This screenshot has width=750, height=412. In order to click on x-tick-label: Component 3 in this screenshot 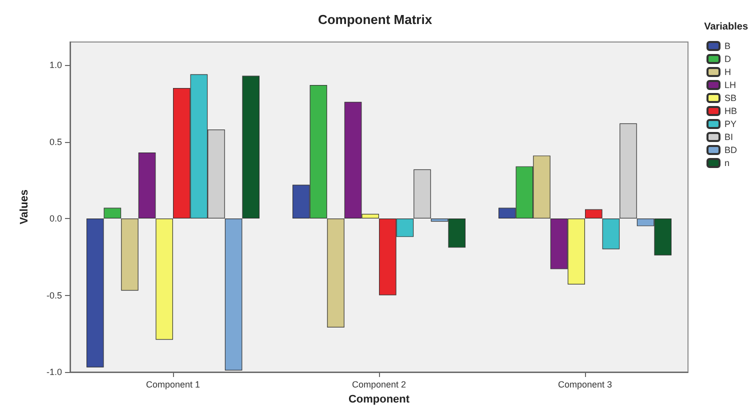, I will do `click(585, 385)`.